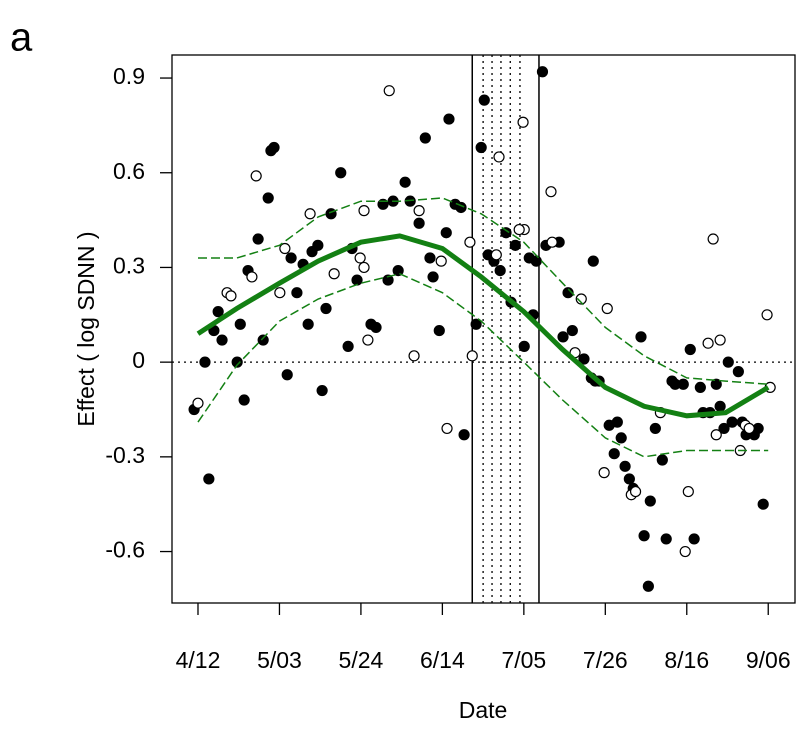 Image resolution: width=802 pixels, height=750 pixels. Describe the element at coordinates (125, 455) in the screenshot. I see `y-tick-label: -0.3` at that location.